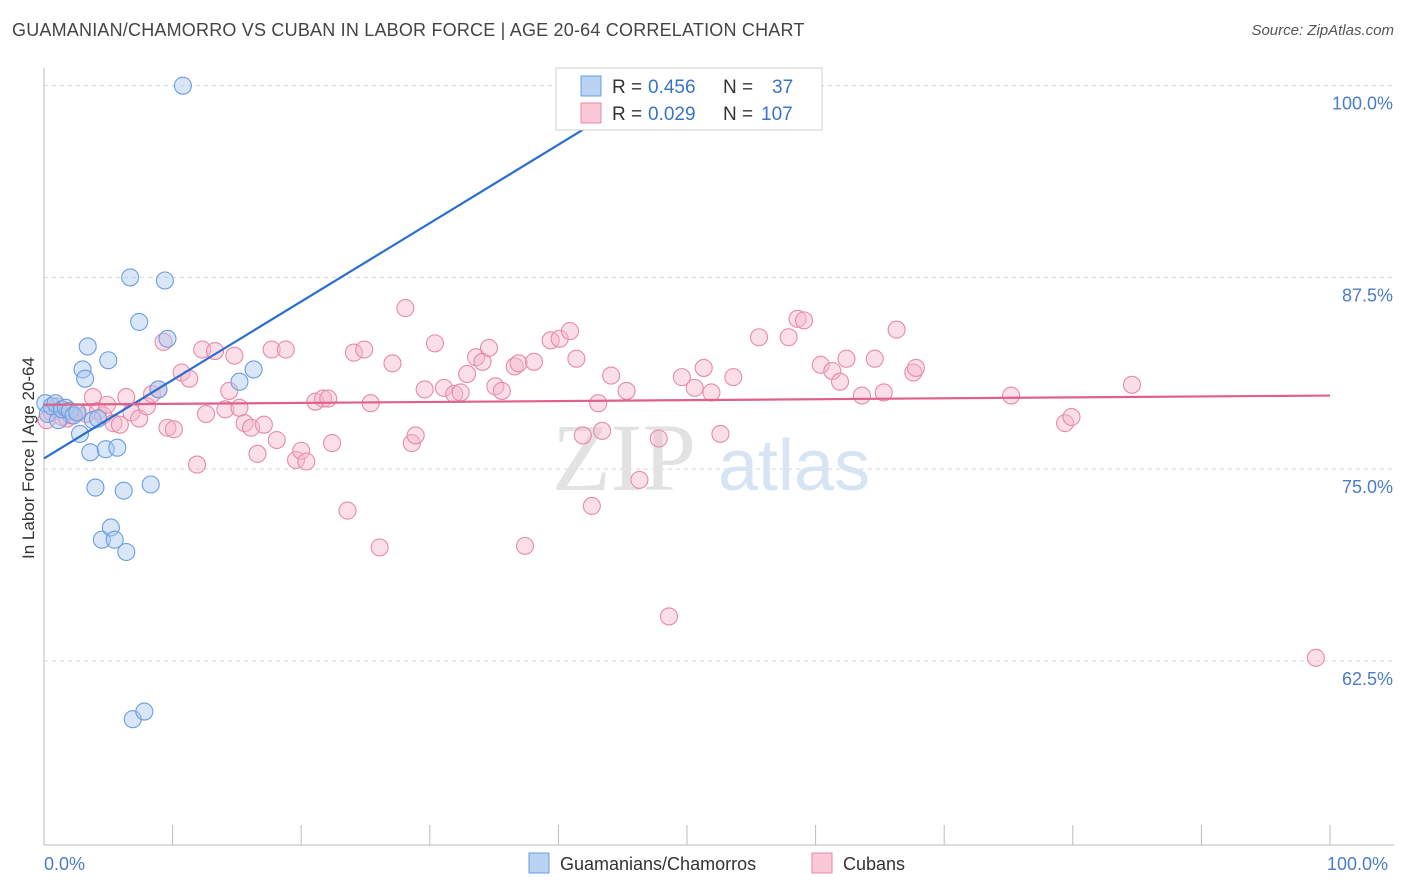  What do you see at coordinates (672, 87) in the screenshot?
I see `stats-legend-r-value-blue: 0.456` at bounding box center [672, 87].